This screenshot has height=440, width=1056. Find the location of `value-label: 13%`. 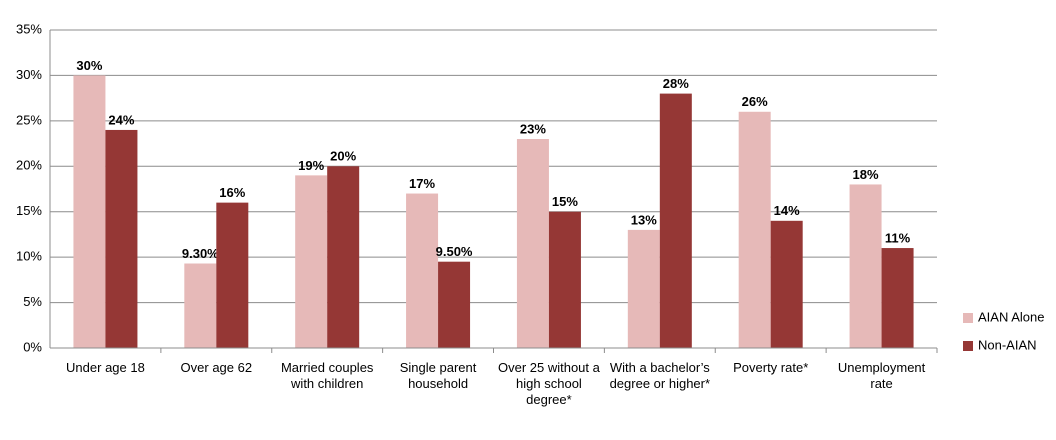

value-label: 13% is located at coordinates (644, 219).